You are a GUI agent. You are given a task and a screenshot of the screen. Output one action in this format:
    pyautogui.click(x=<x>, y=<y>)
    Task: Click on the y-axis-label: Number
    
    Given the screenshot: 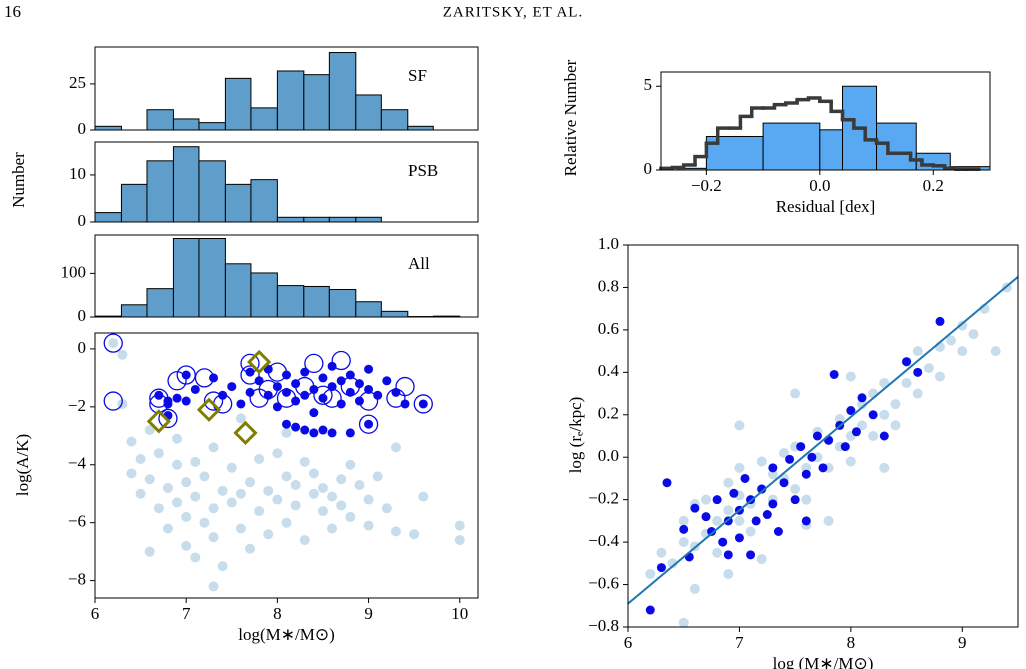 What is the action you would take?
    pyautogui.click(x=18, y=180)
    